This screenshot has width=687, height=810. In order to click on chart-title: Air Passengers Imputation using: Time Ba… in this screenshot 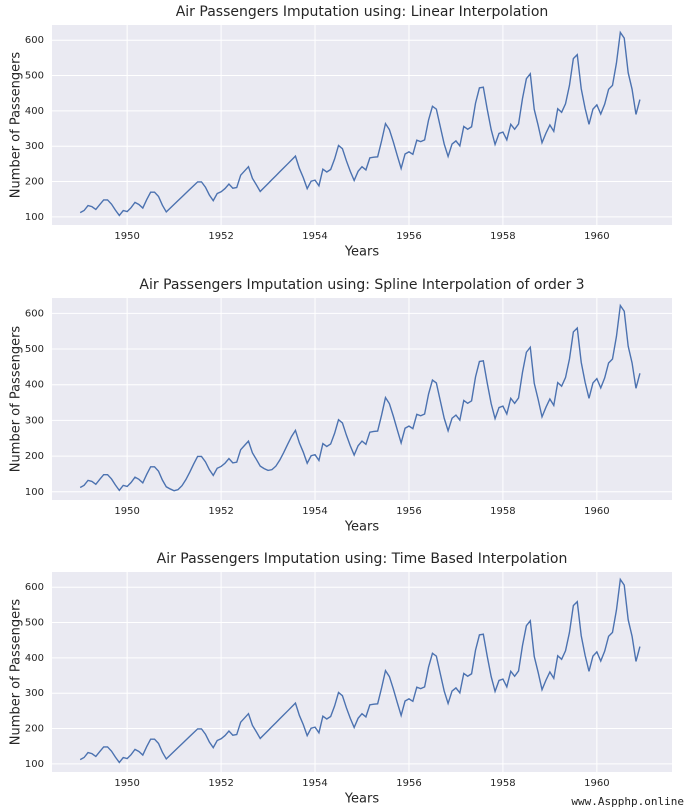, I will do `click(362, 559)`.